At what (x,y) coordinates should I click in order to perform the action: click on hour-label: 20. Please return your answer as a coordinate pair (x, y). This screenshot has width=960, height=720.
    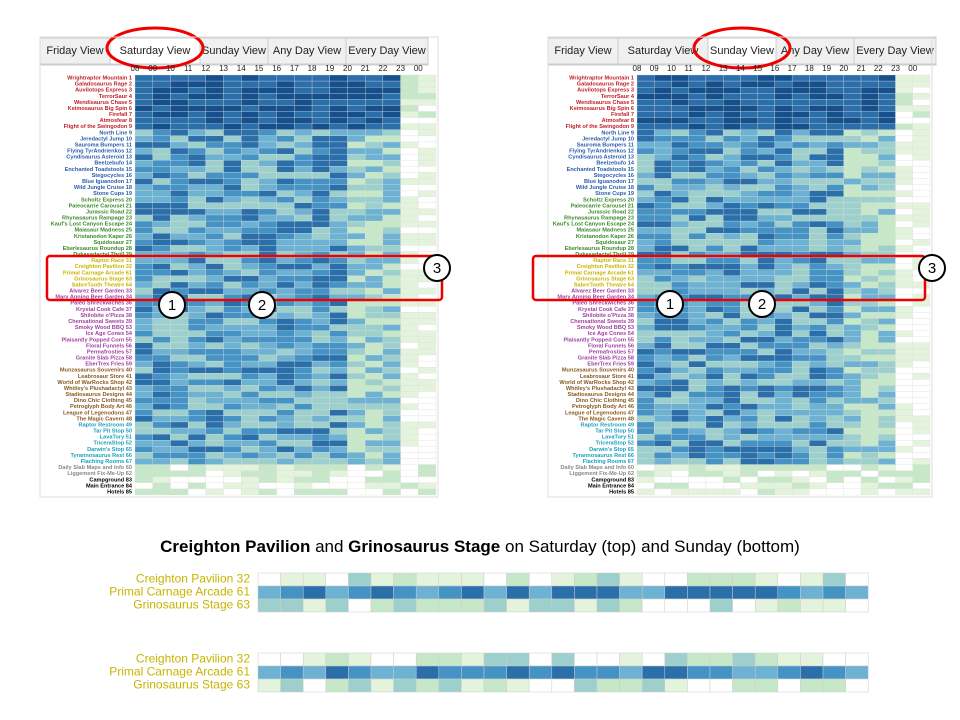
    Looking at the image, I should click on (347, 68).